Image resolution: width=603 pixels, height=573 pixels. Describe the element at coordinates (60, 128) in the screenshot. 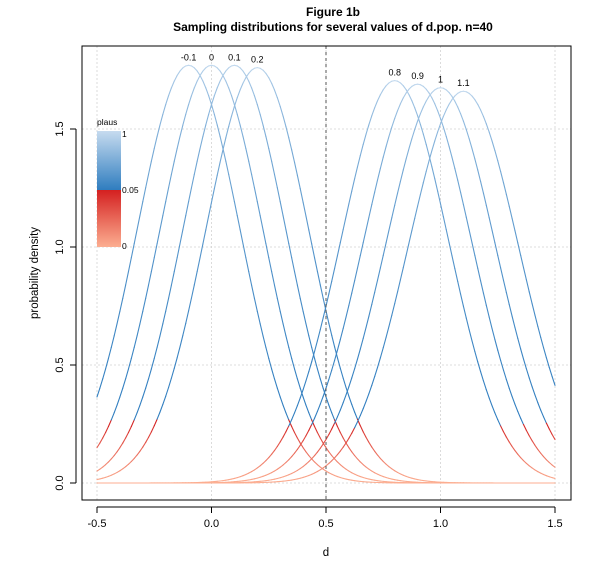

I see `y-tick-label: 1.5` at that location.